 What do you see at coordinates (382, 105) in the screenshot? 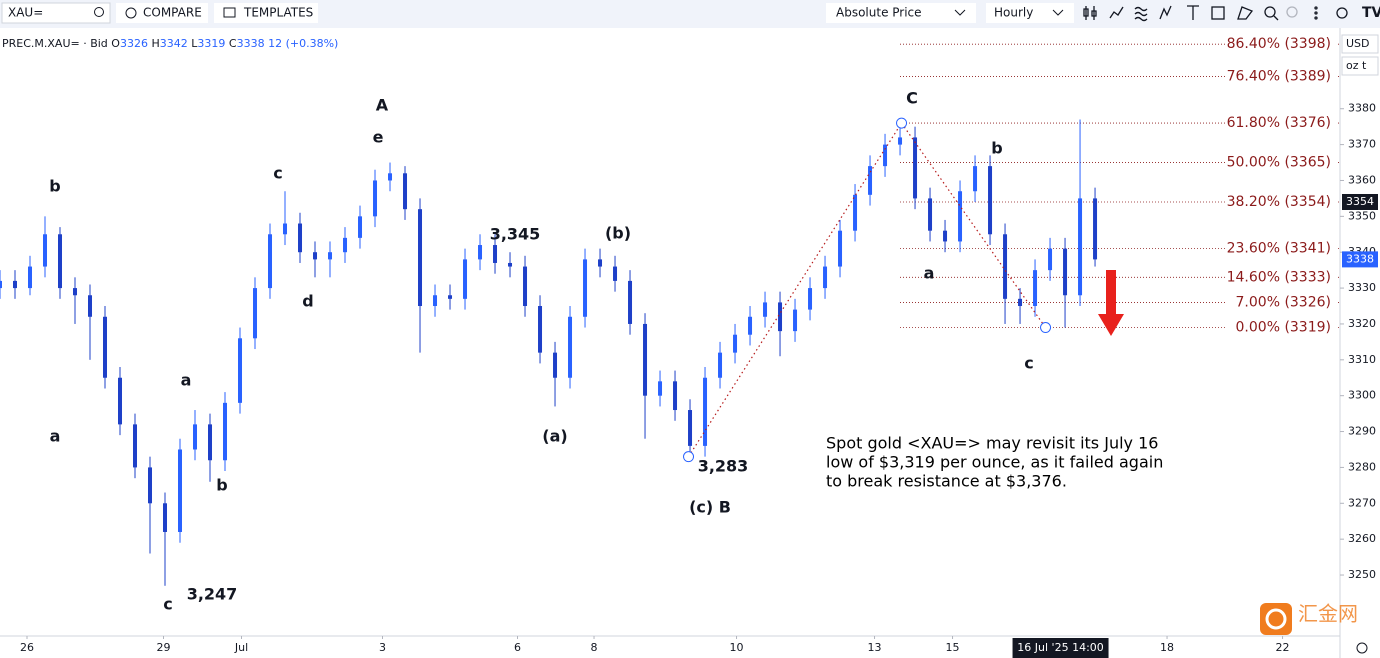
I see `wave-label: A` at bounding box center [382, 105].